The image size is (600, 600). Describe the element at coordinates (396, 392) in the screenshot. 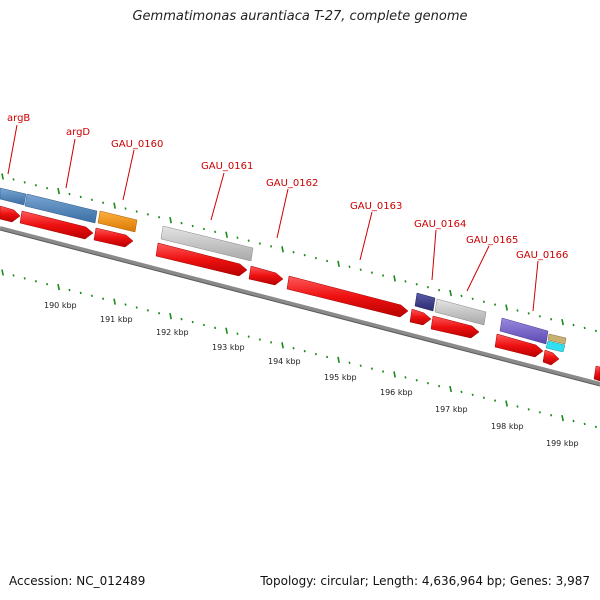

I see `scale-label-196: 196 kbp` at that location.